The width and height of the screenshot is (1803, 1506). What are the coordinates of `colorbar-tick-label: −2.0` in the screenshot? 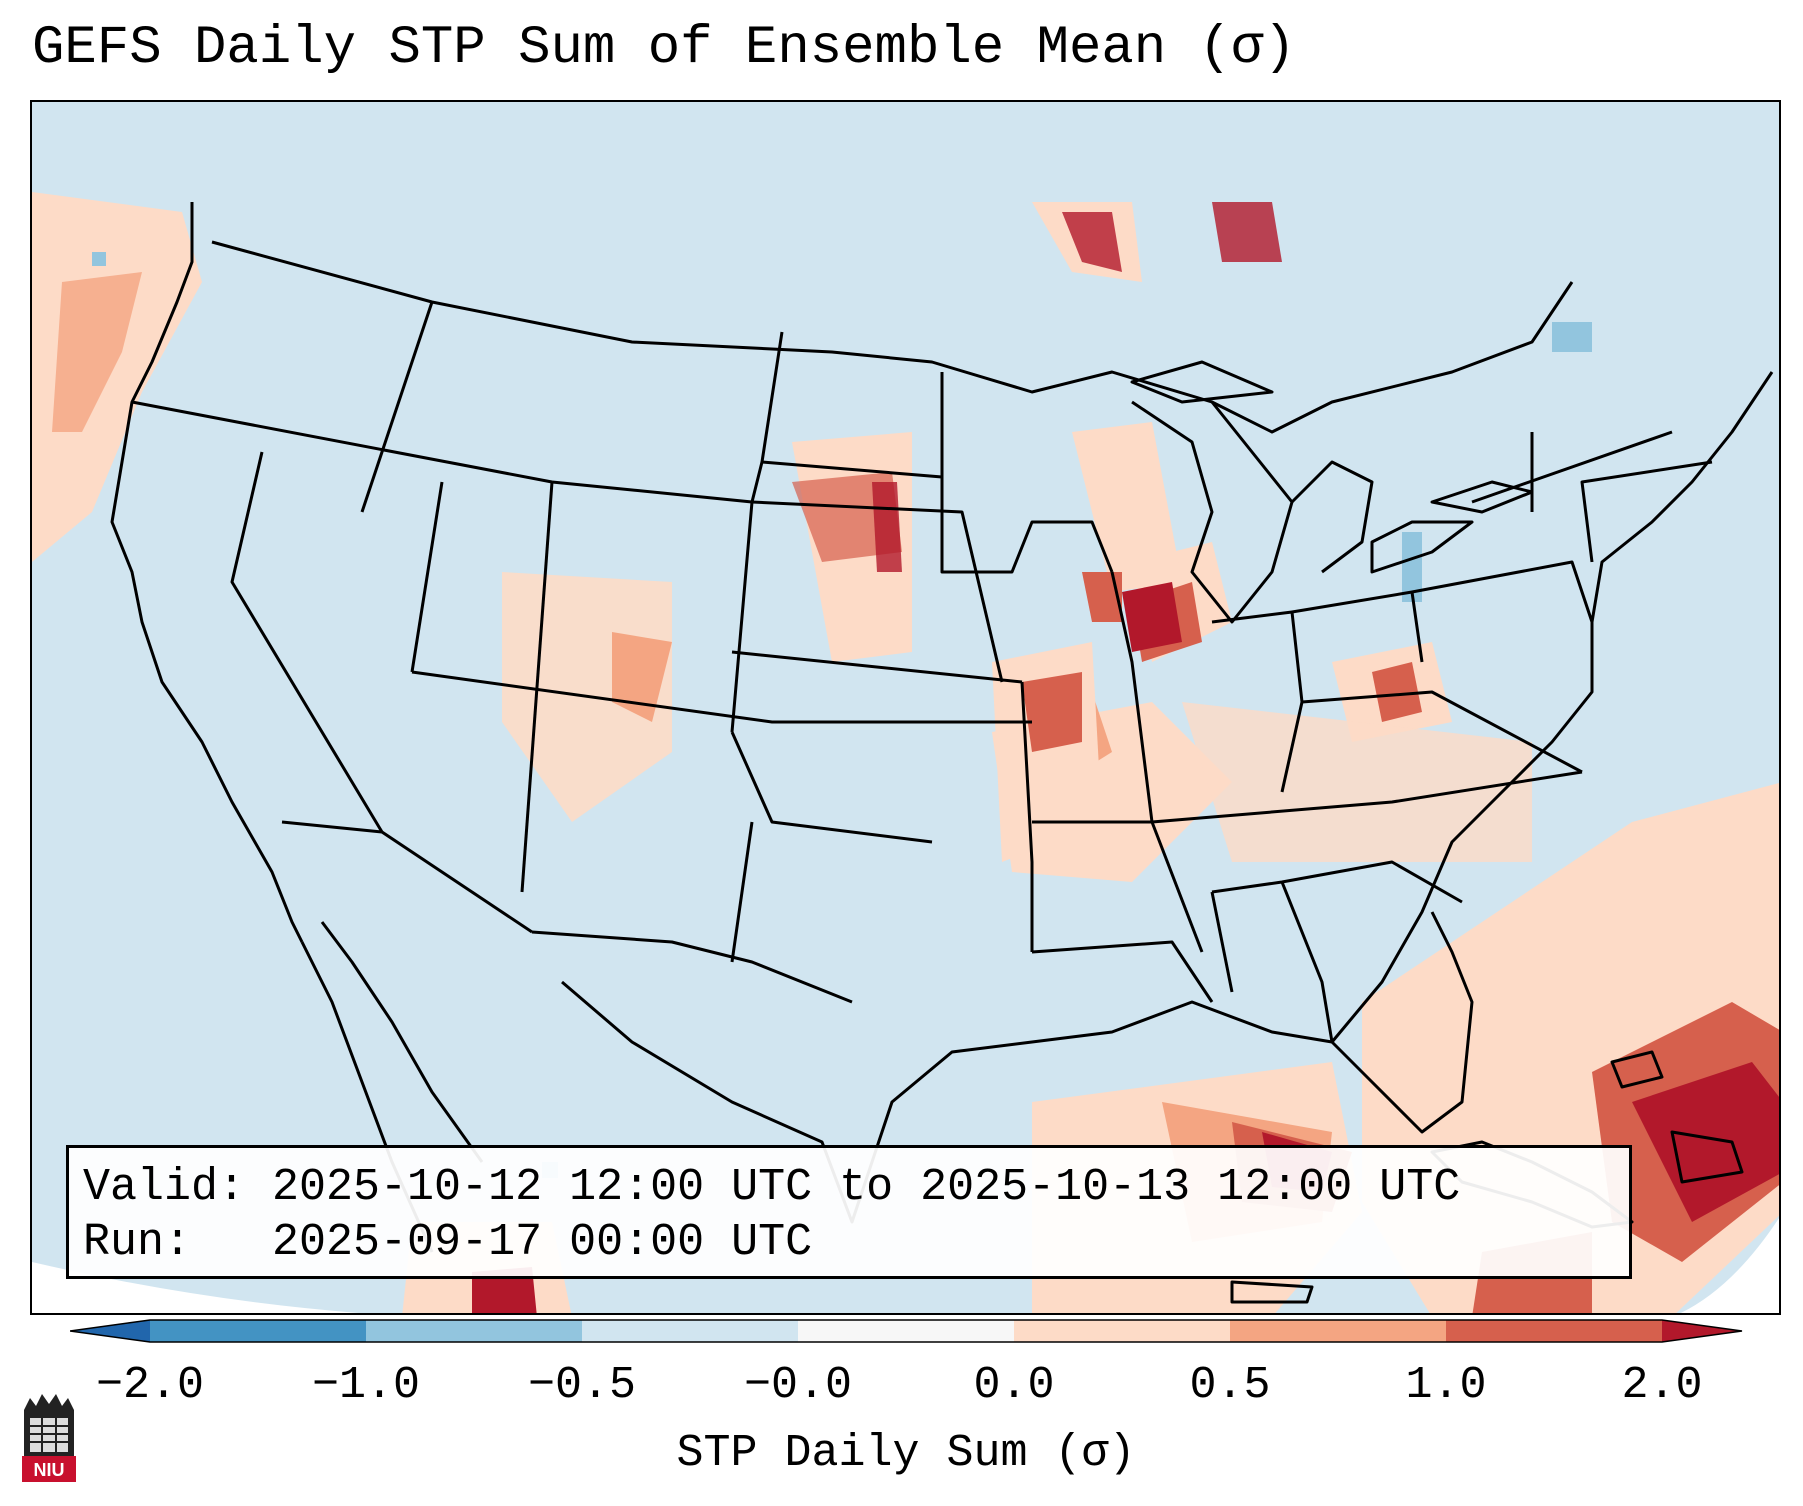 It's located at (150, 1385).